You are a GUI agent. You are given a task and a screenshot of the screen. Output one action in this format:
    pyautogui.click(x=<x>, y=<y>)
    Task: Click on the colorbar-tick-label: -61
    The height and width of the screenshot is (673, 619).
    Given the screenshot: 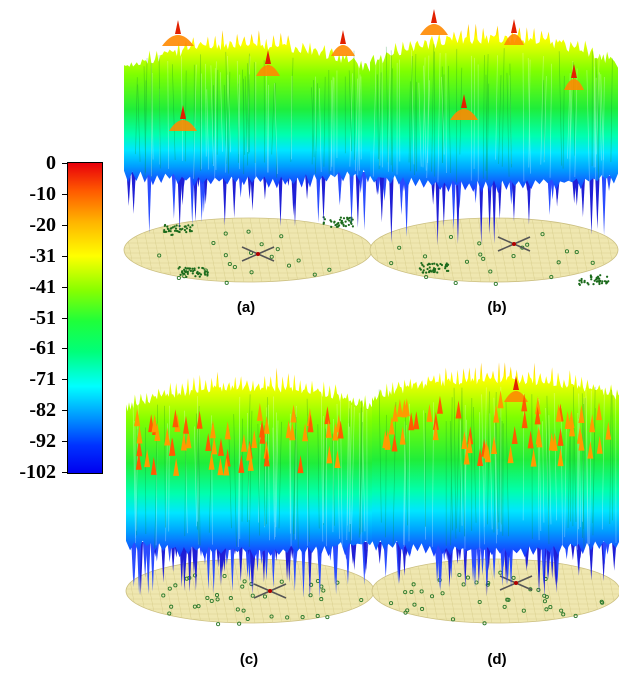 What is the action you would take?
    pyautogui.click(x=42, y=348)
    